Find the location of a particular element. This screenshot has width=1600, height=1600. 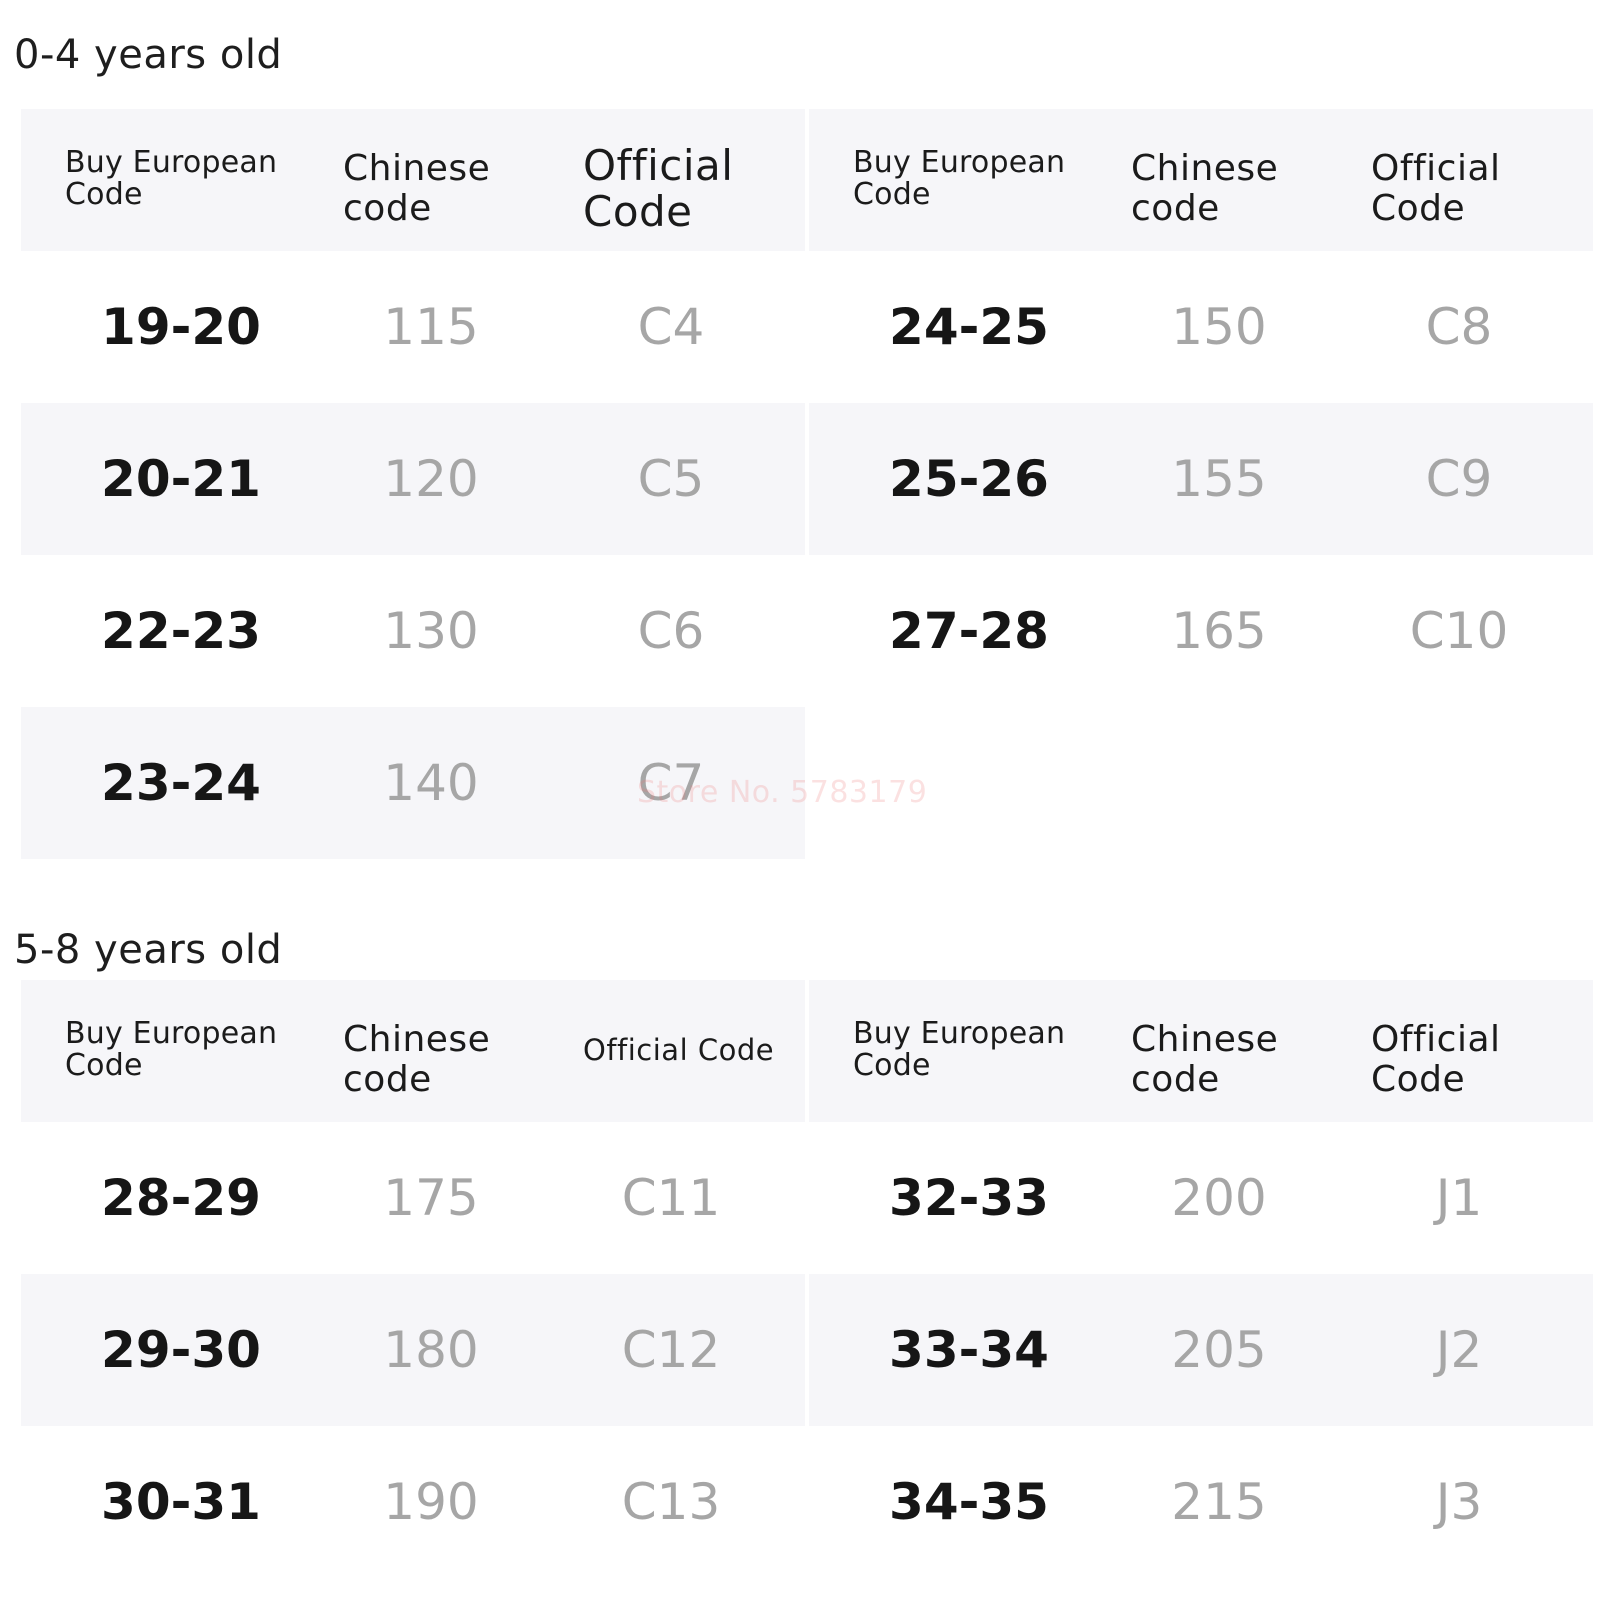

cell-official-size: C13 is located at coordinates (671, 1502).